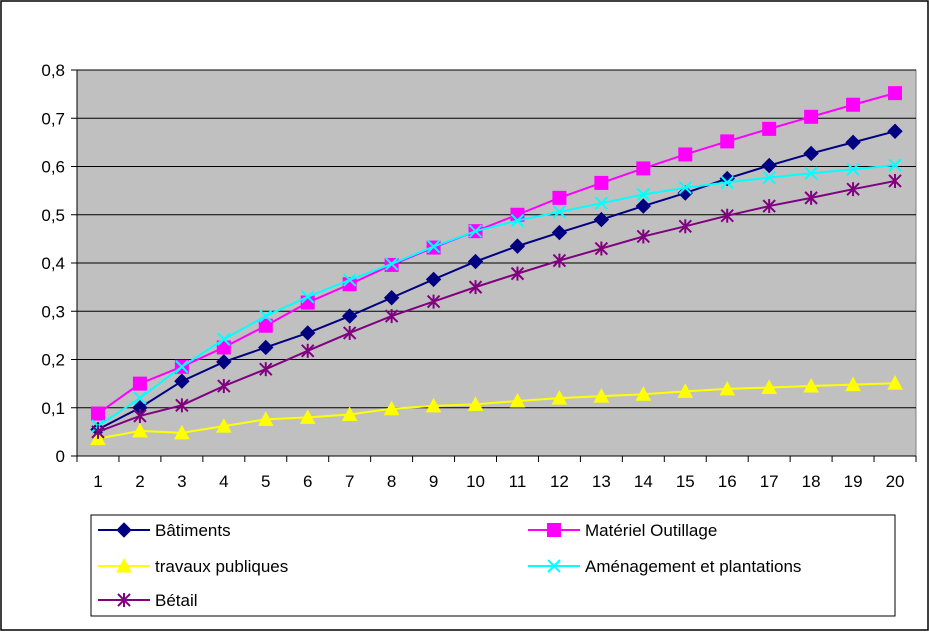 This screenshot has width=929, height=636. I want to click on x-tick-label: 16, so click(727, 481).